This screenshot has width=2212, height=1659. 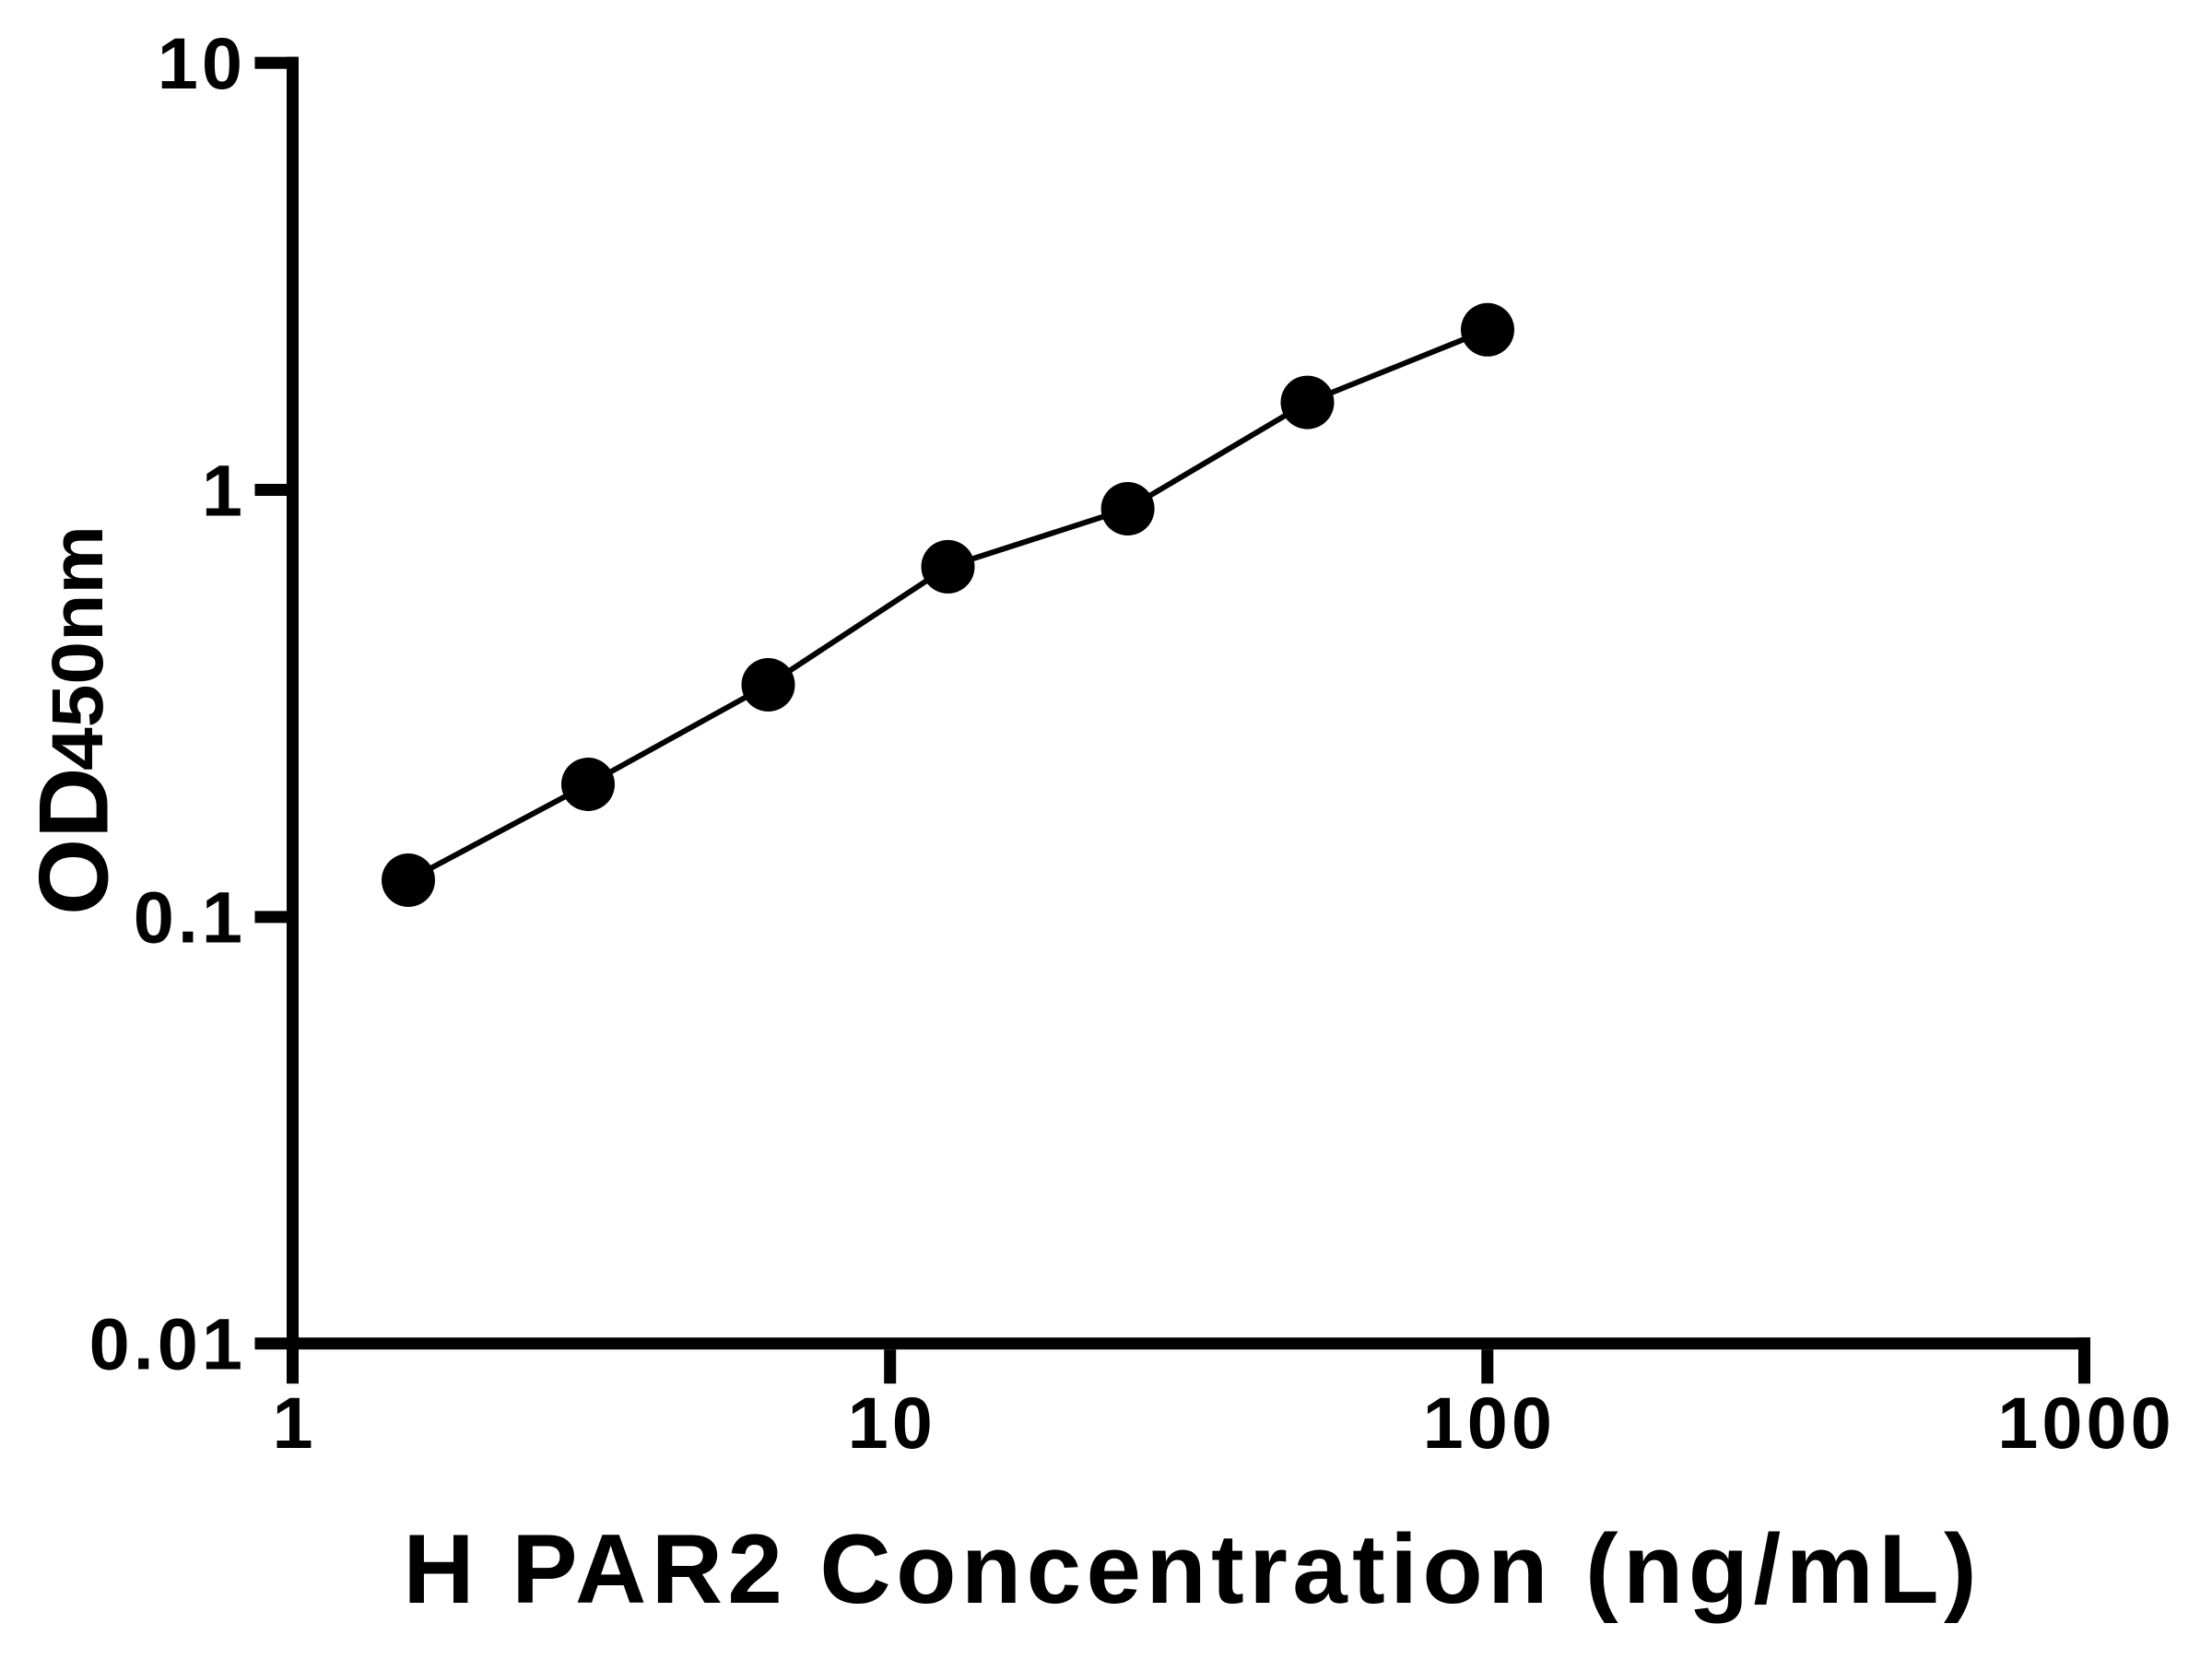 I want to click on svg-text: 0.01, so click(x=167, y=1344).